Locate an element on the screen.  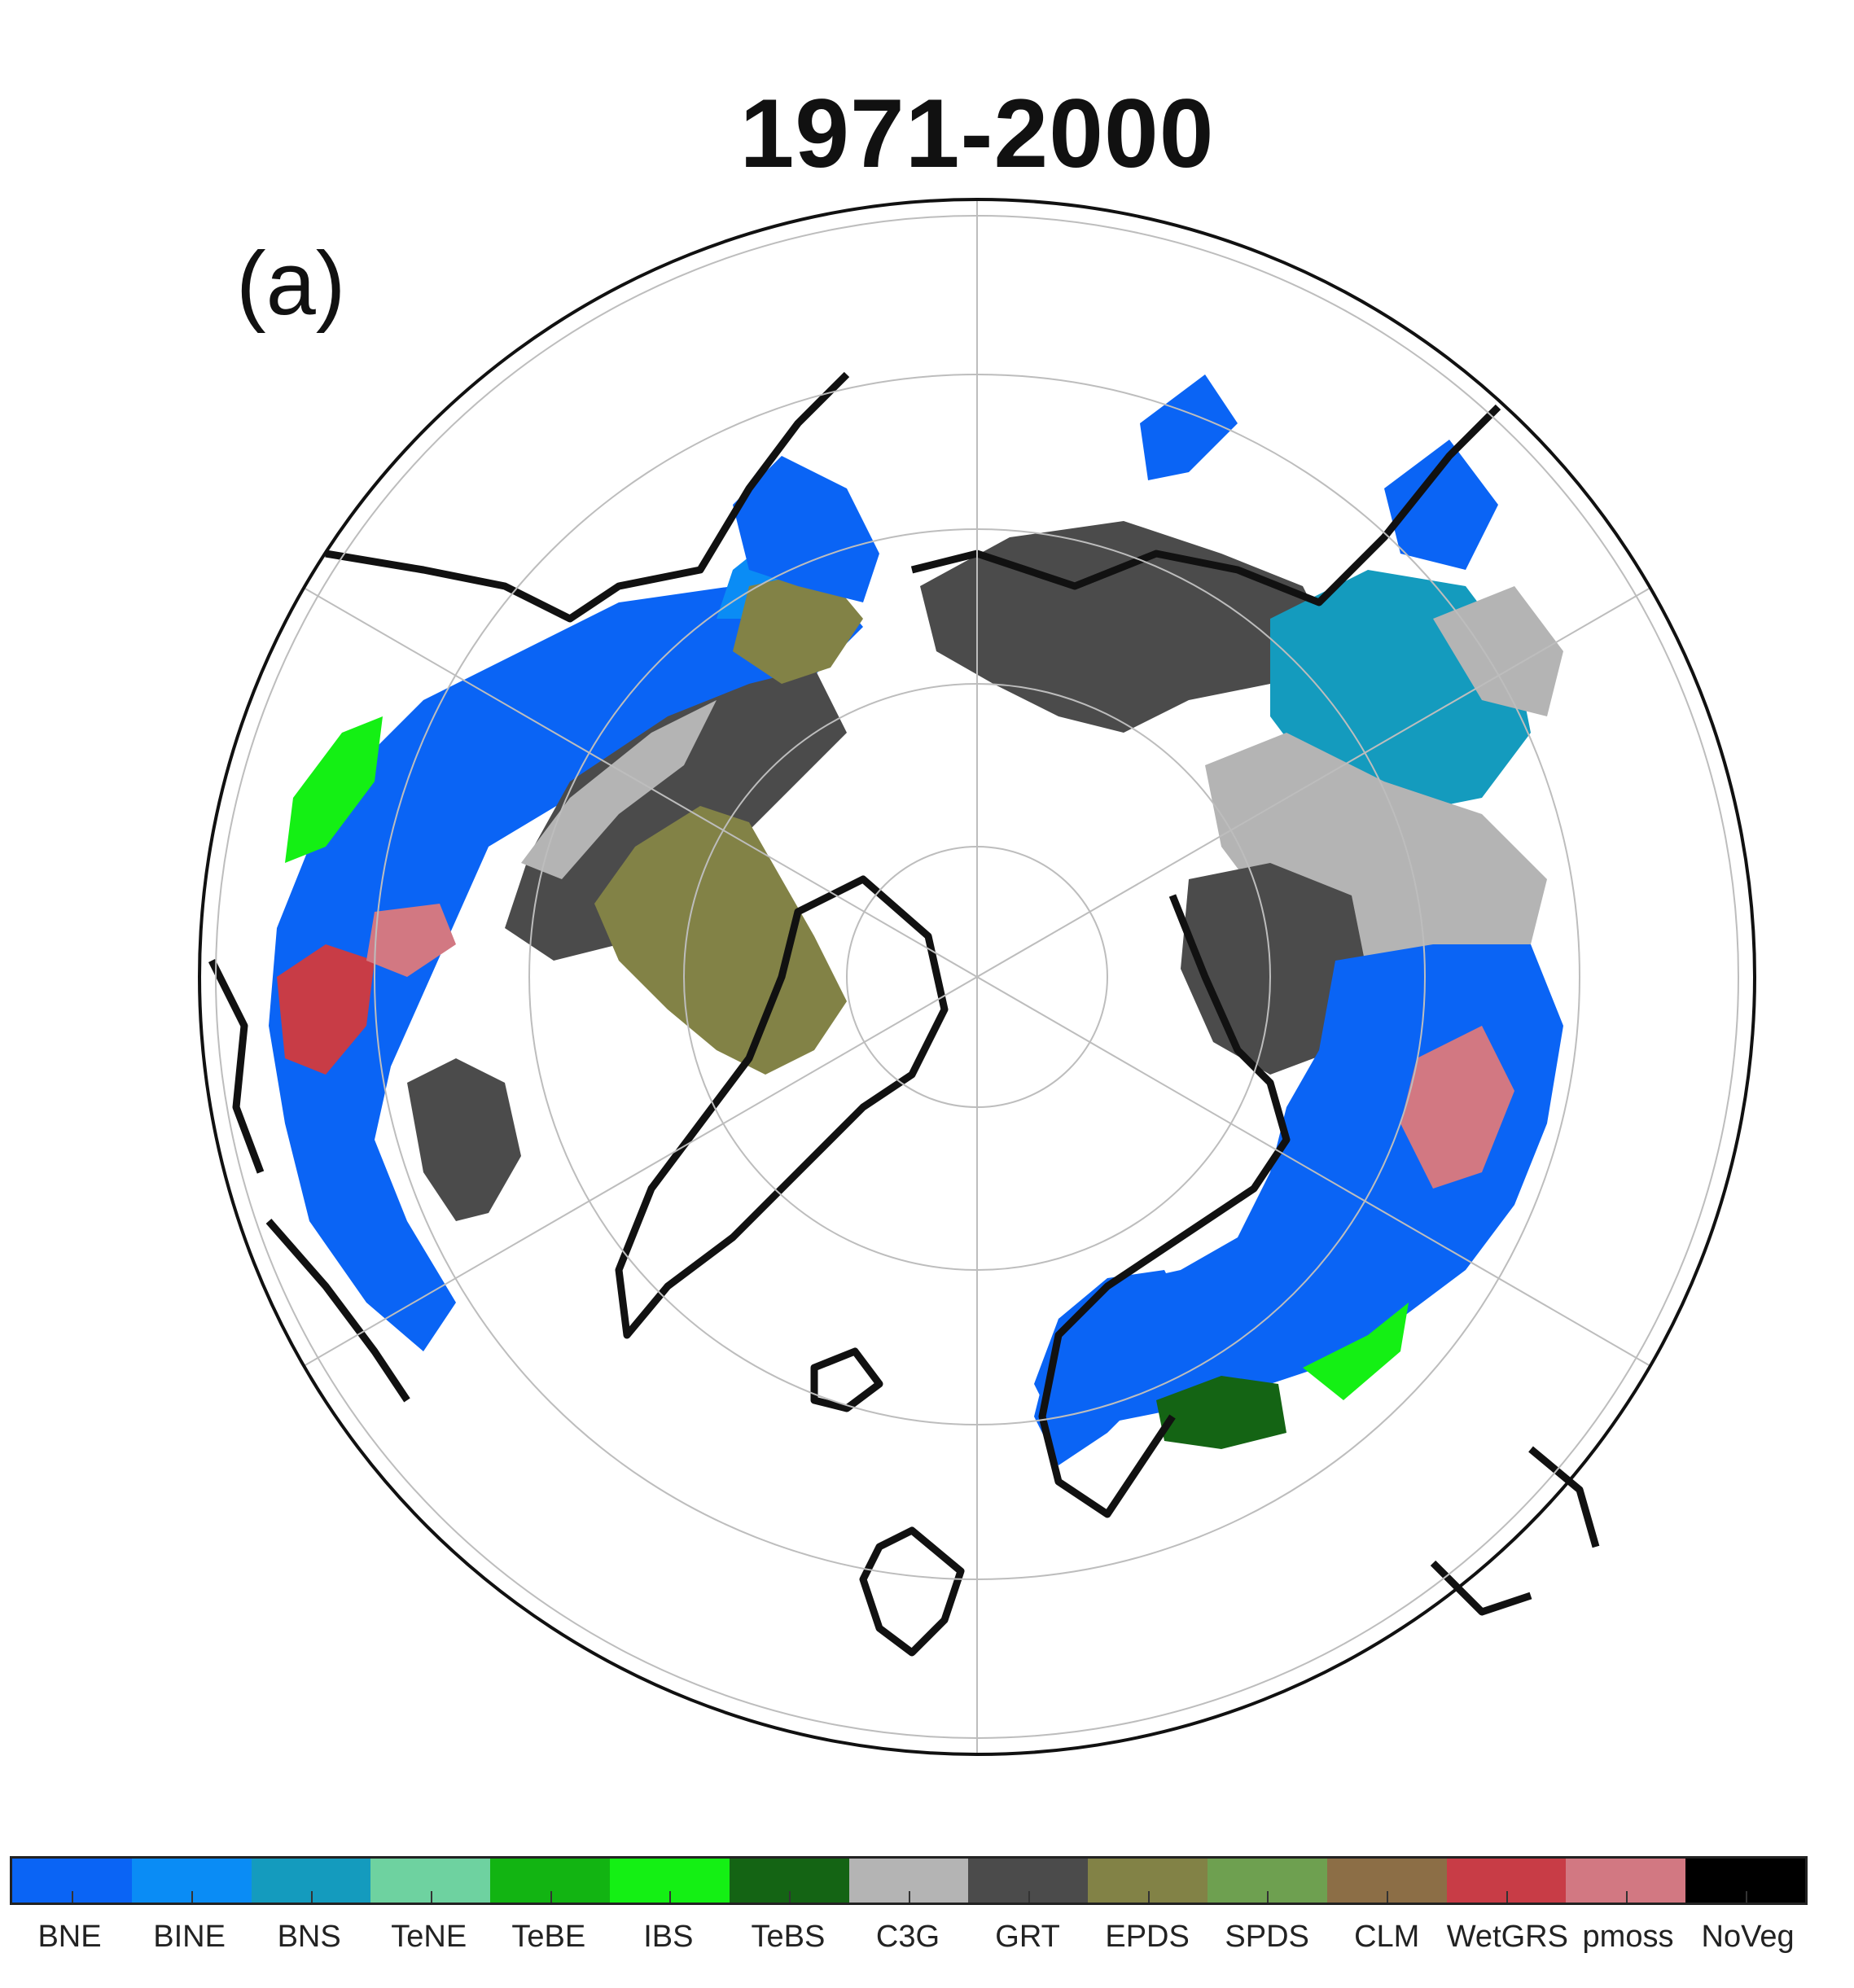
map-title: 1971-2000 is located at coordinates (977, 133).